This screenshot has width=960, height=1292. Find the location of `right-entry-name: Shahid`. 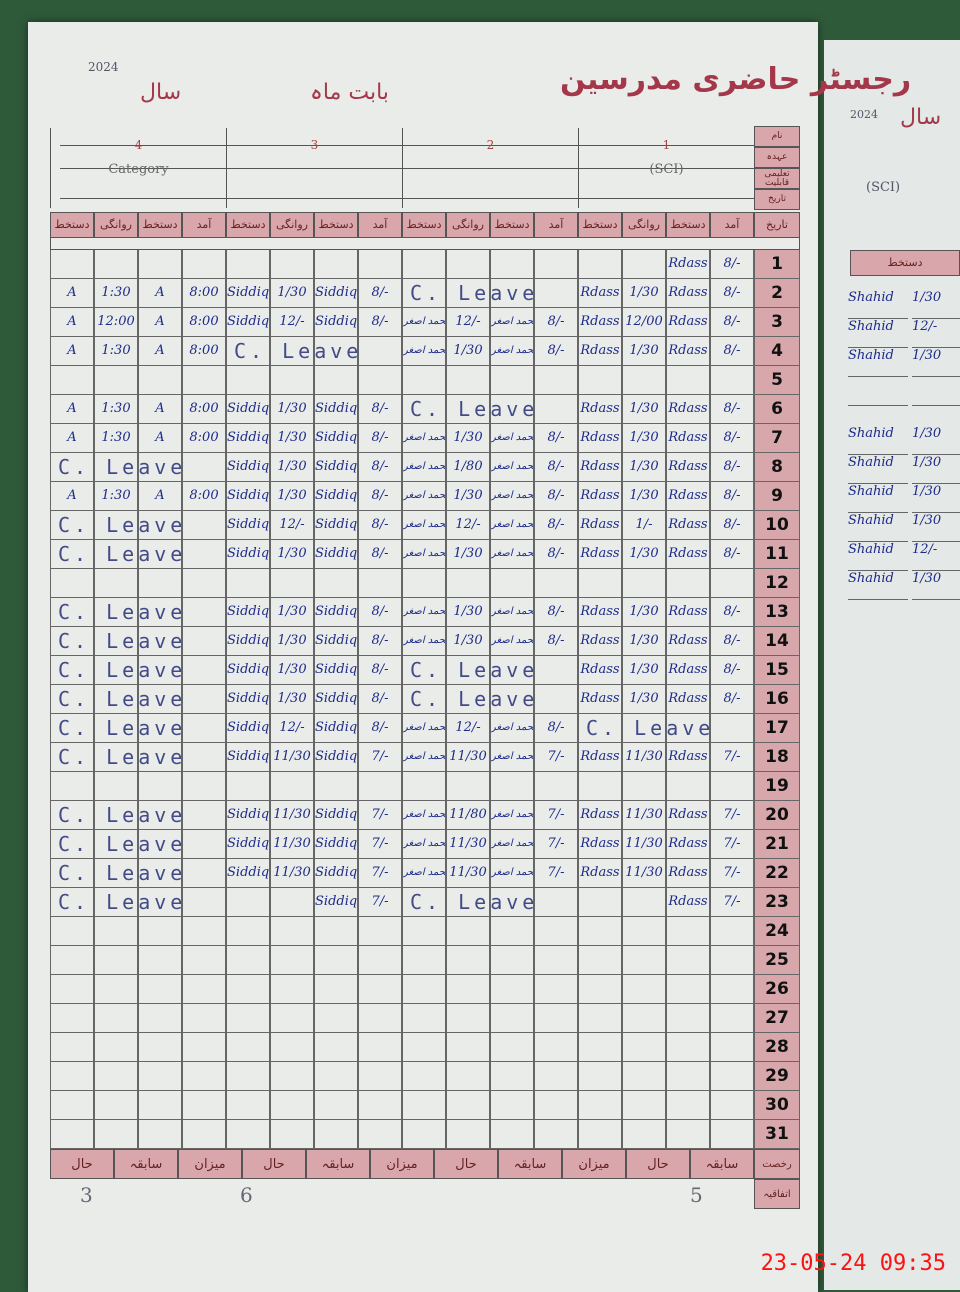

right-entry-name: Shahid is located at coordinates (878, 498).